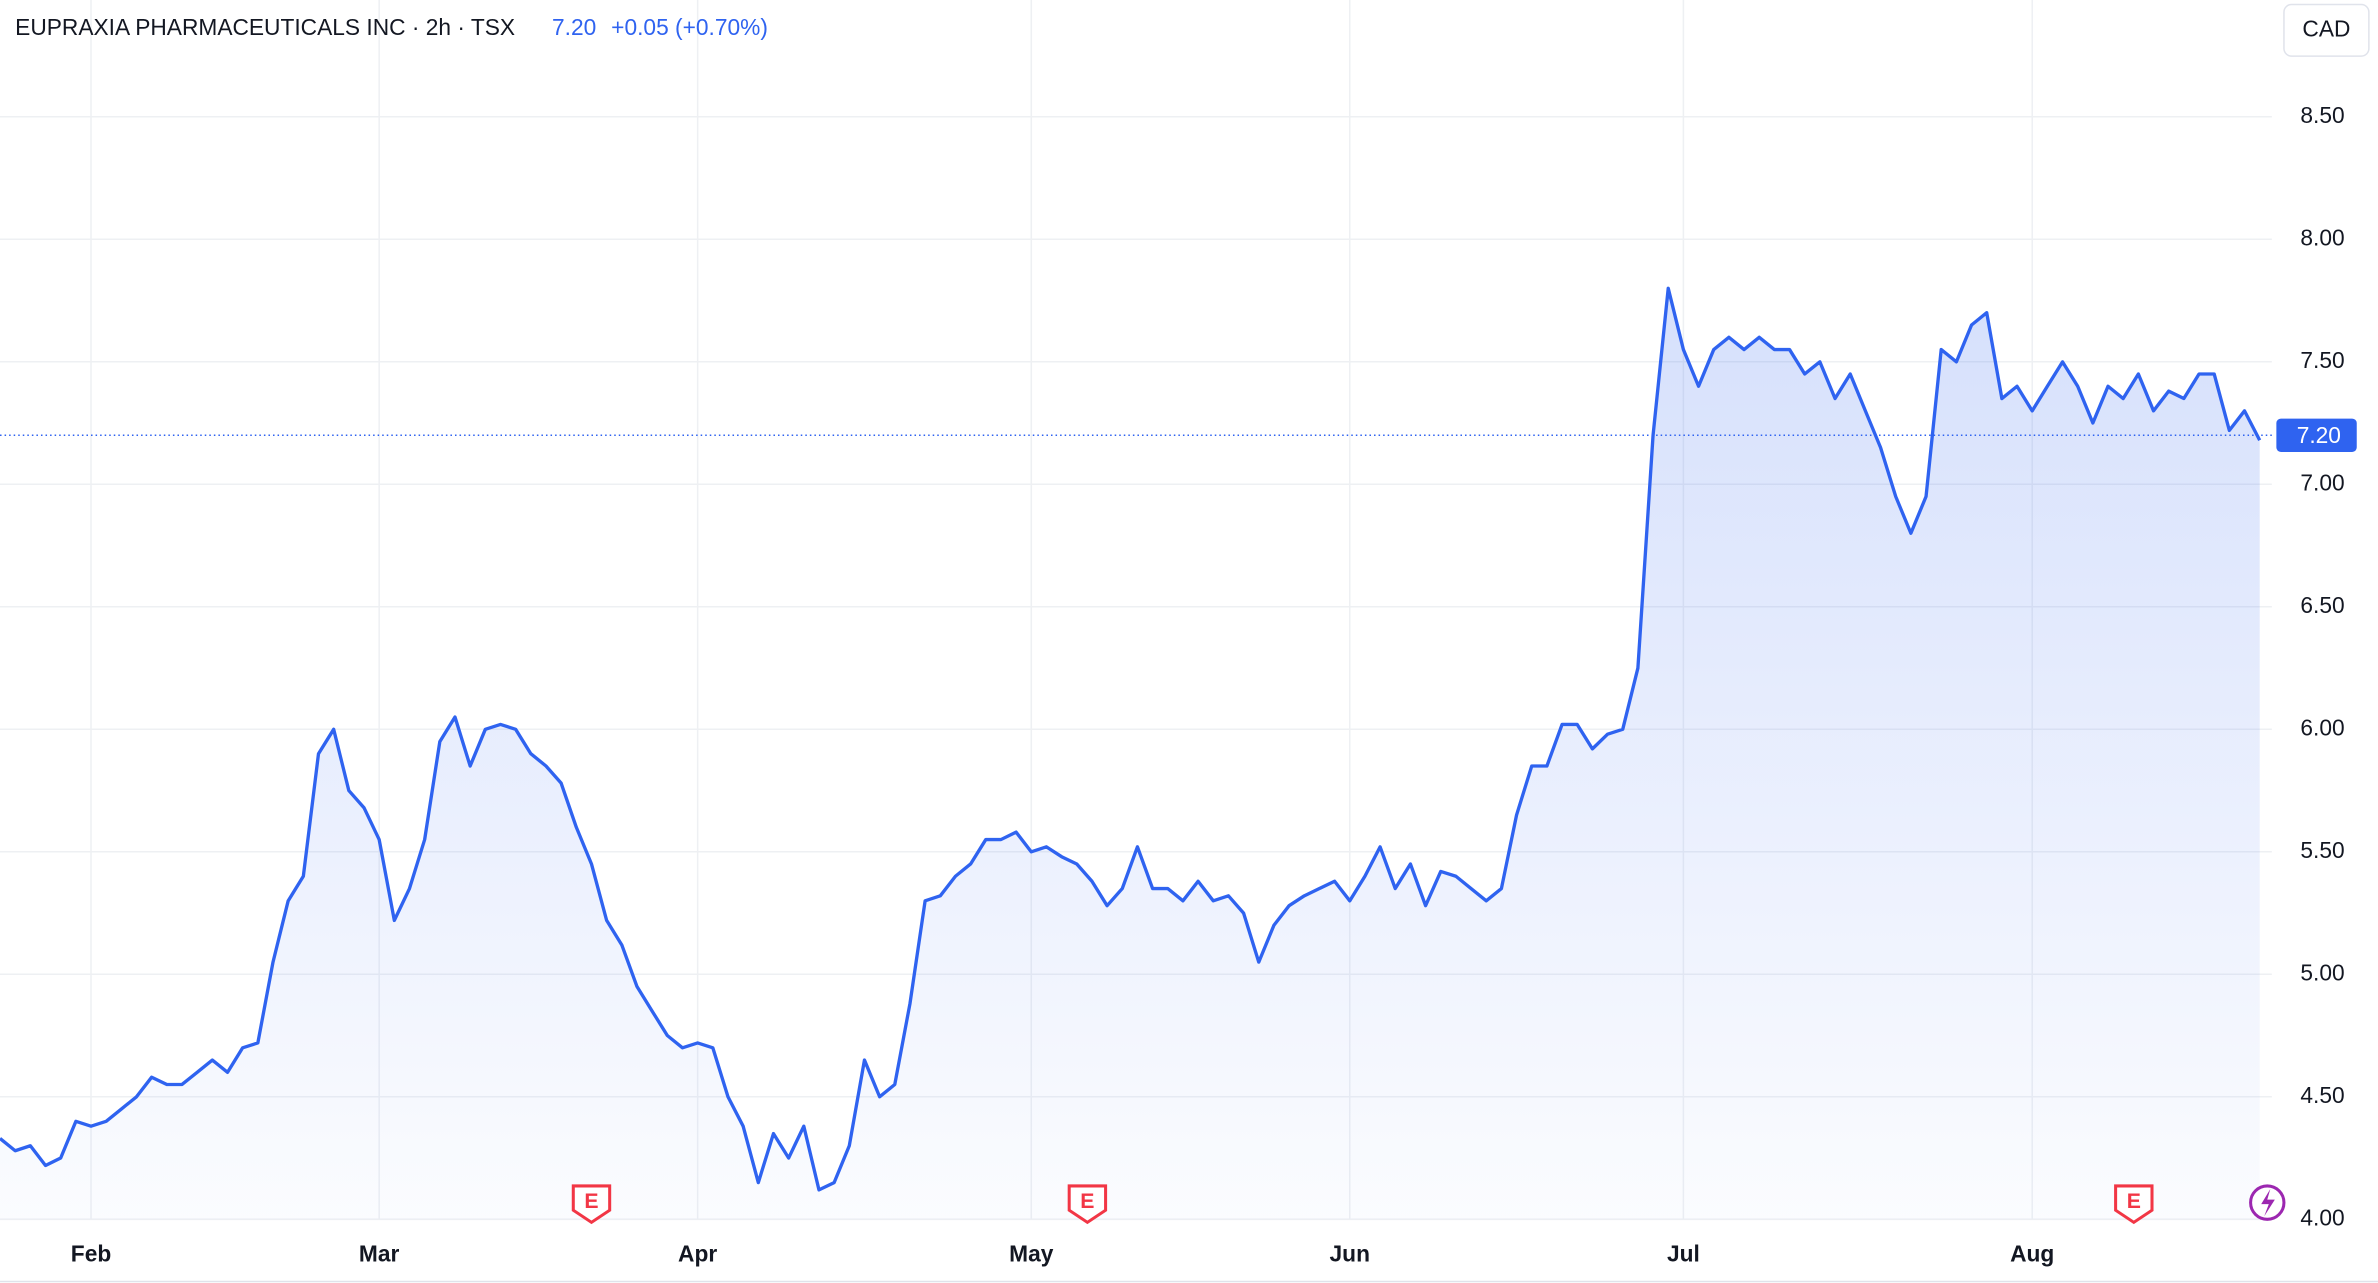 This screenshot has height=1283, width=2378. I want to click on currency-button, so click(2326, 30).